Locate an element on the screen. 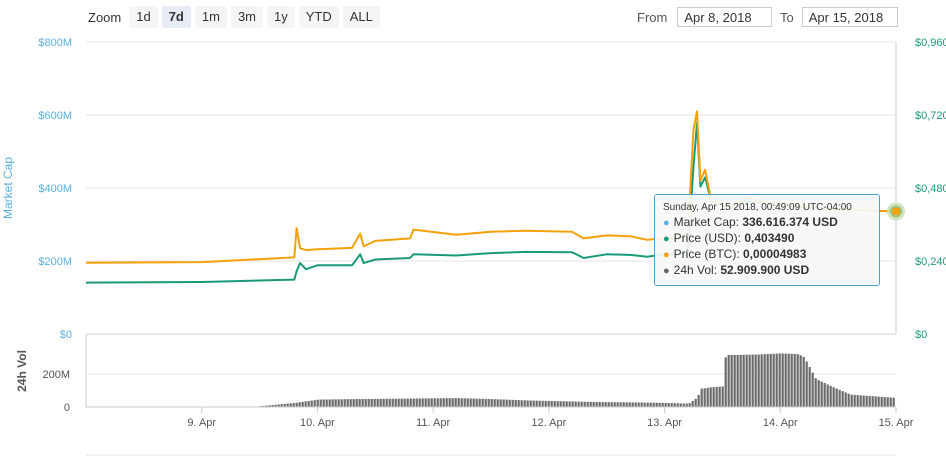  zoom-3m-button: 3m is located at coordinates (246, 17).